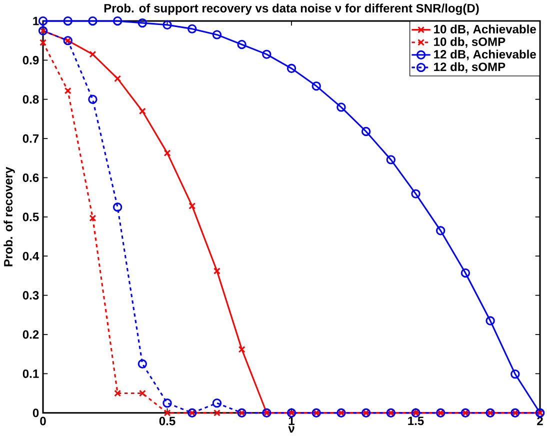  Describe the element at coordinates (485, 30) in the screenshot. I see `legend-label: 10 dB, Achievable` at that location.